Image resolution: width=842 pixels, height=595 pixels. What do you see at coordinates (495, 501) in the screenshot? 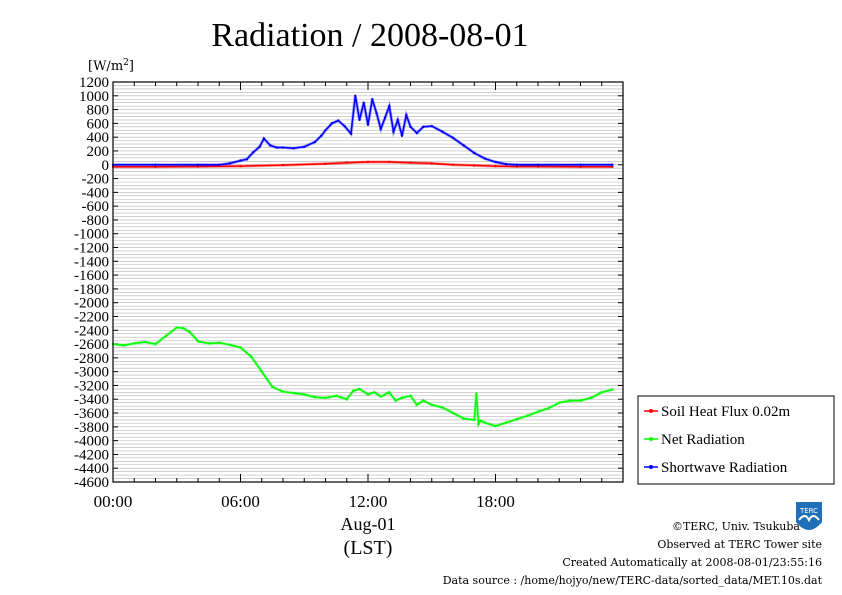
I see `x-tick-label: 18:00` at bounding box center [495, 501].